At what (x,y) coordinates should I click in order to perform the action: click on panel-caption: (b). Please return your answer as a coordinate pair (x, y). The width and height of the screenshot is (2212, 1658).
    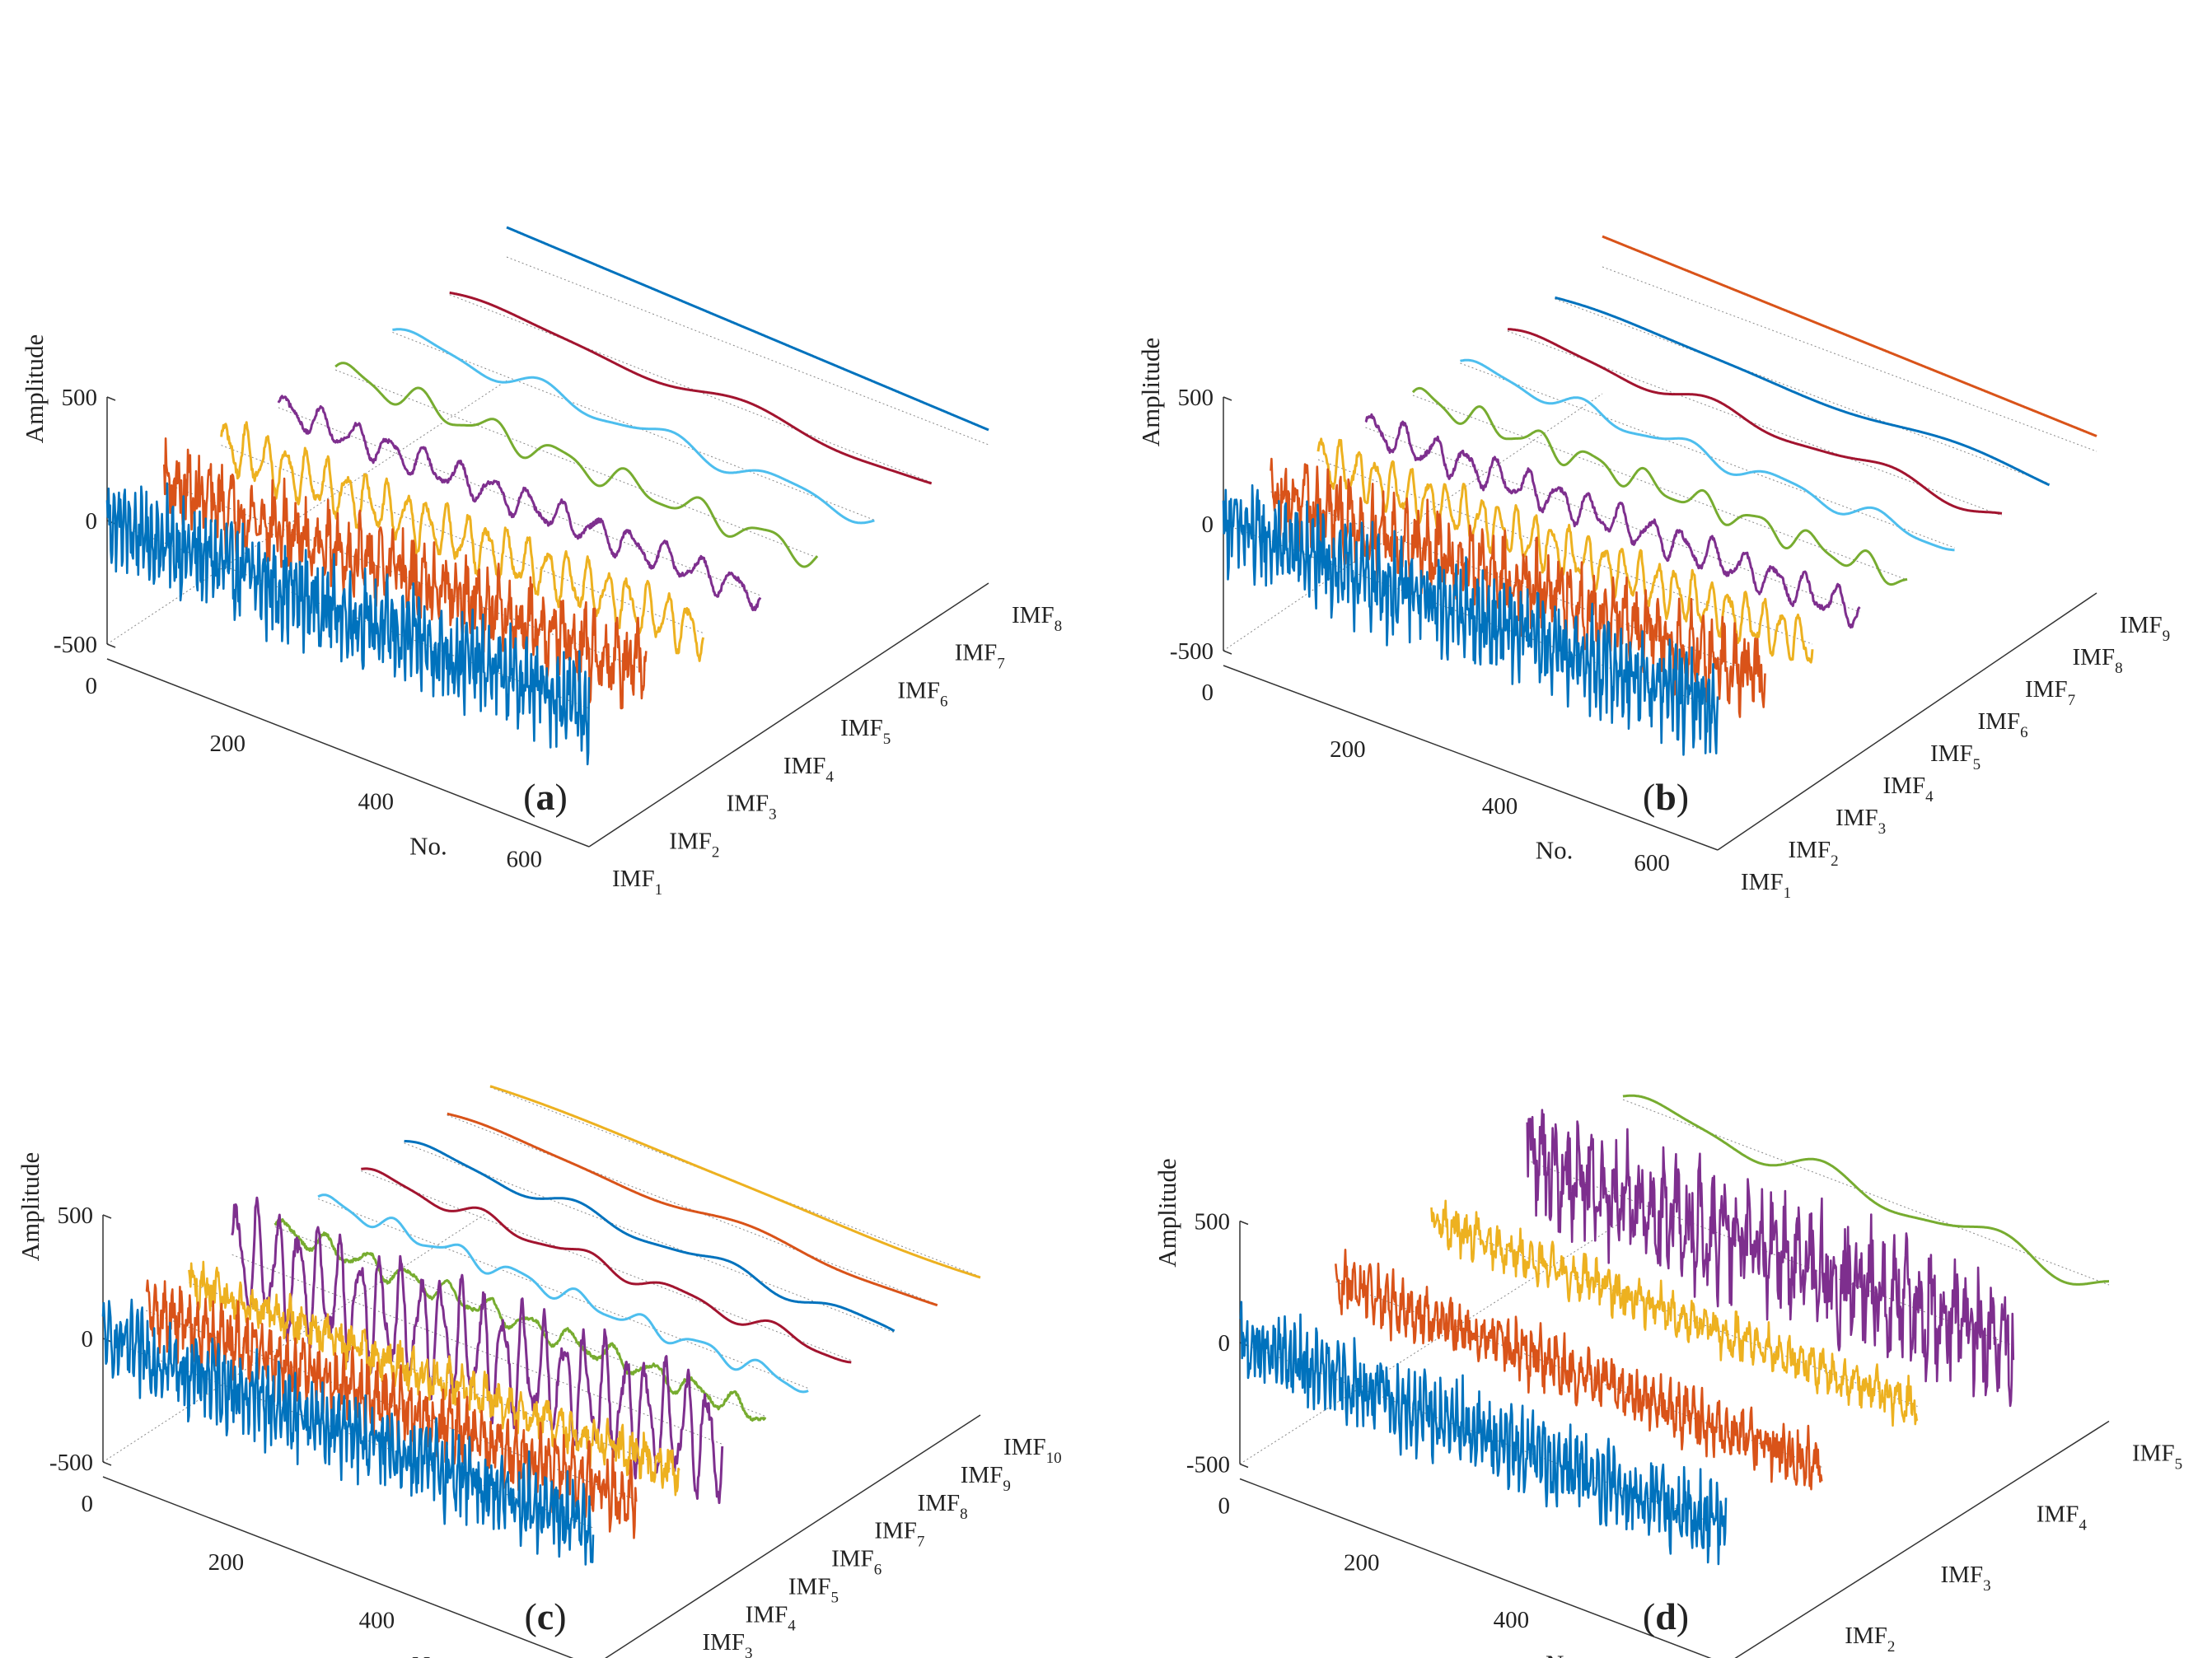
    Looking at the image, I should click on (1666, 797).